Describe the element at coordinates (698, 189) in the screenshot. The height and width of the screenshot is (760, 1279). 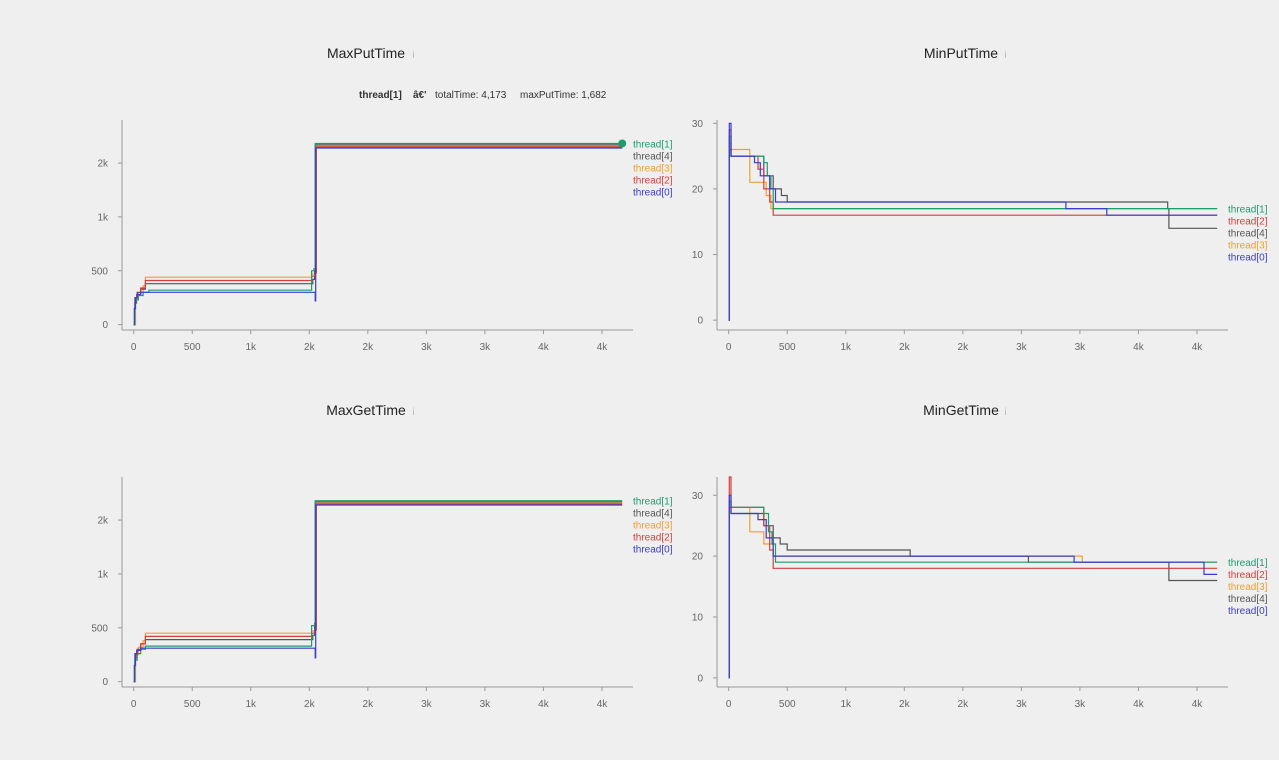
I see `y-tick-label: 20` at that location.